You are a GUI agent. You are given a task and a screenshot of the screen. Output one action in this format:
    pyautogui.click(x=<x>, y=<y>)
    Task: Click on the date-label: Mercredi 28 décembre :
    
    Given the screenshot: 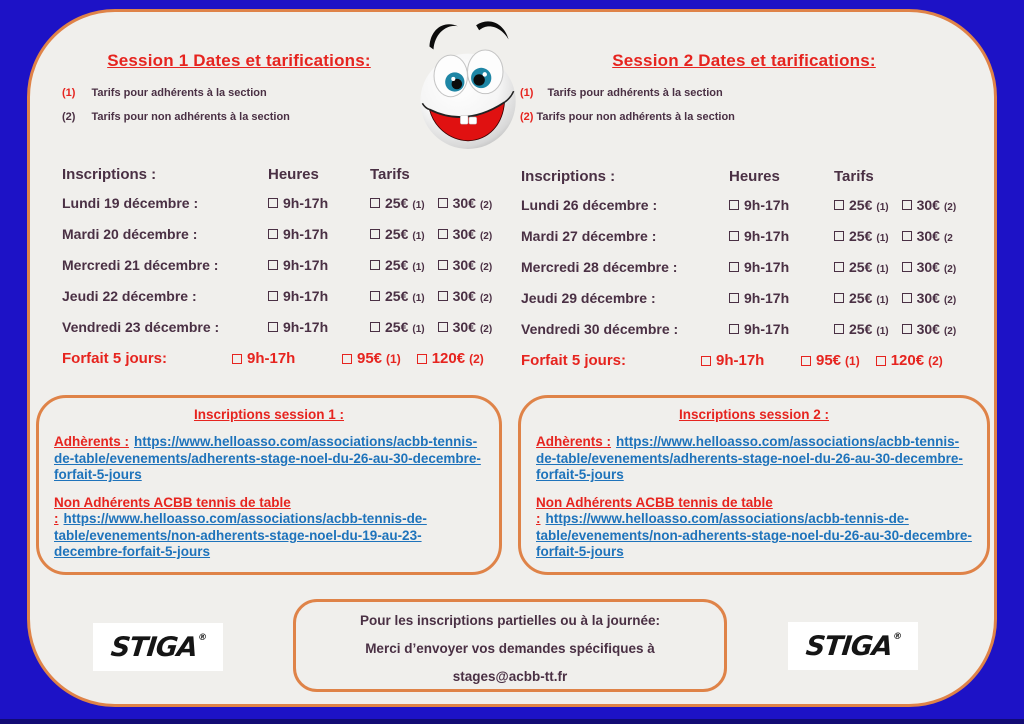 What is the action you would take?
    pyautogui.click(x=599, y=267)
    